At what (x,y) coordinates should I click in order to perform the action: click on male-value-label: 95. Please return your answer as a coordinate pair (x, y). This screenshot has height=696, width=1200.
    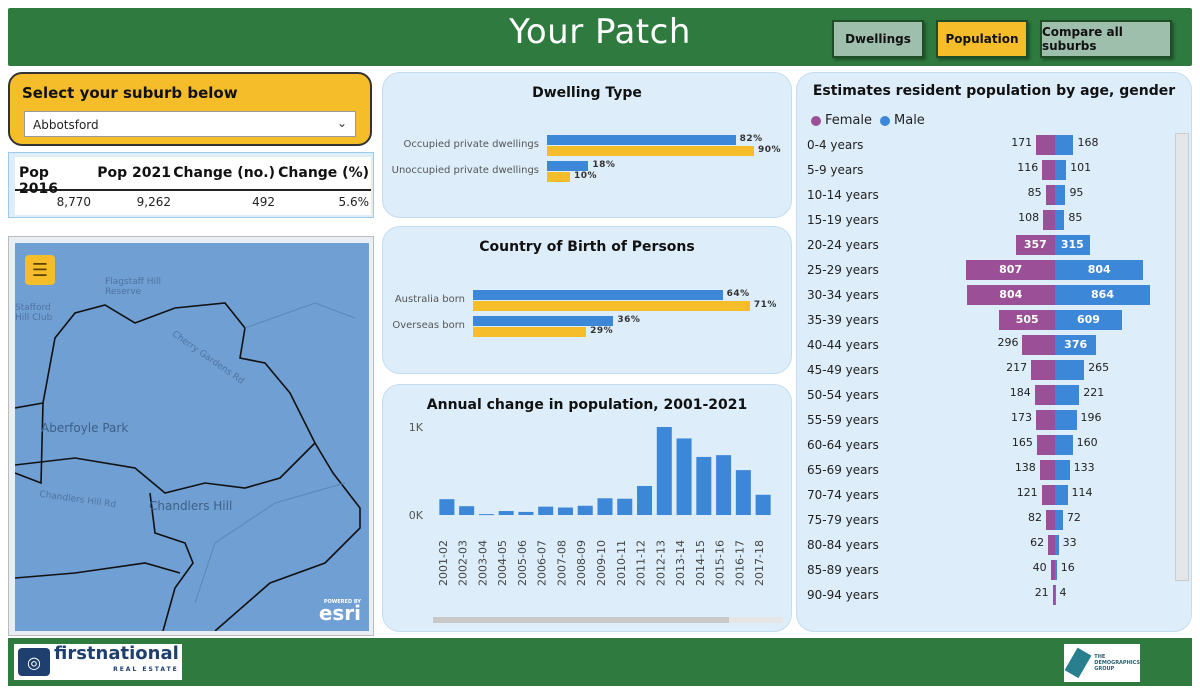
    Looking at the image, I should click on (1076, 192).